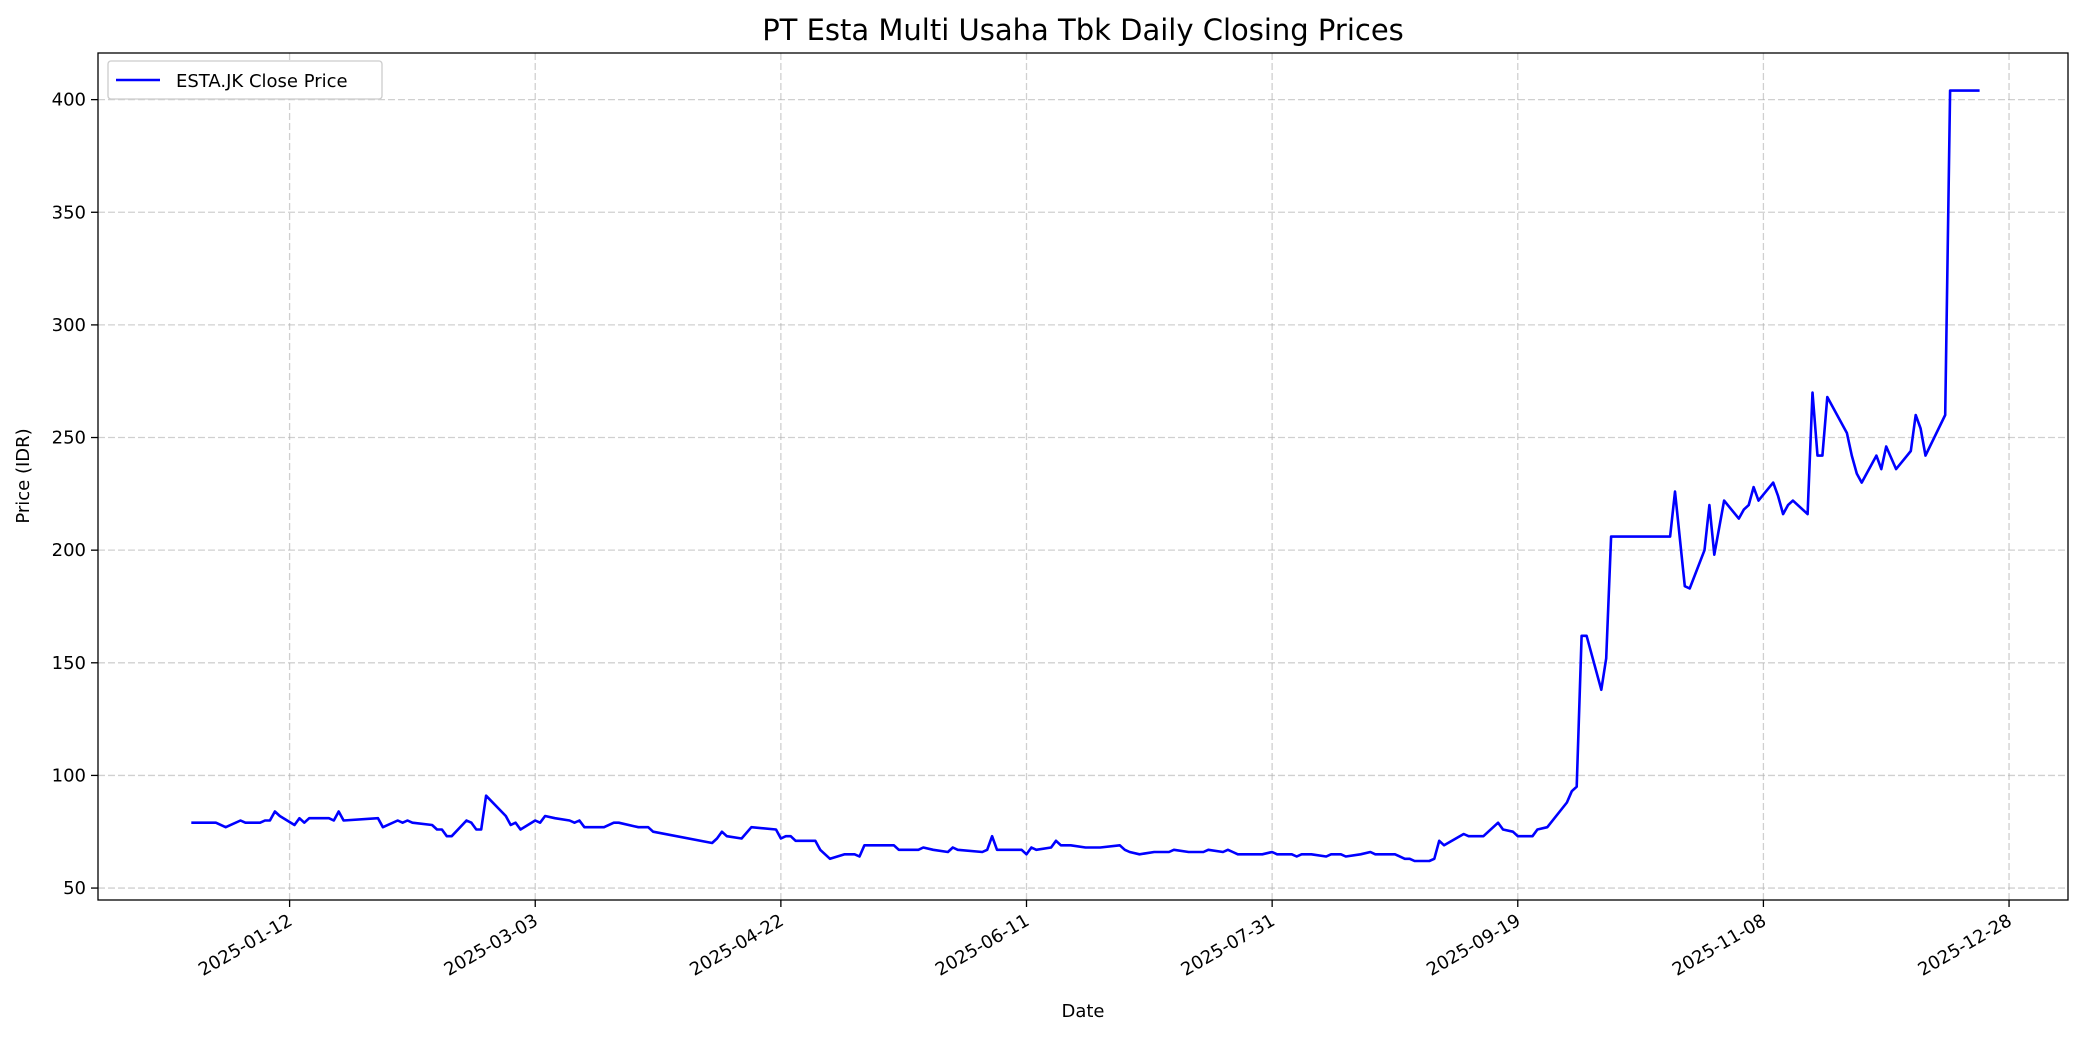  Describe the element at coordinates (736, 945) in the screenshot. I see `x-tick-label: 2025-04-22` at that location.